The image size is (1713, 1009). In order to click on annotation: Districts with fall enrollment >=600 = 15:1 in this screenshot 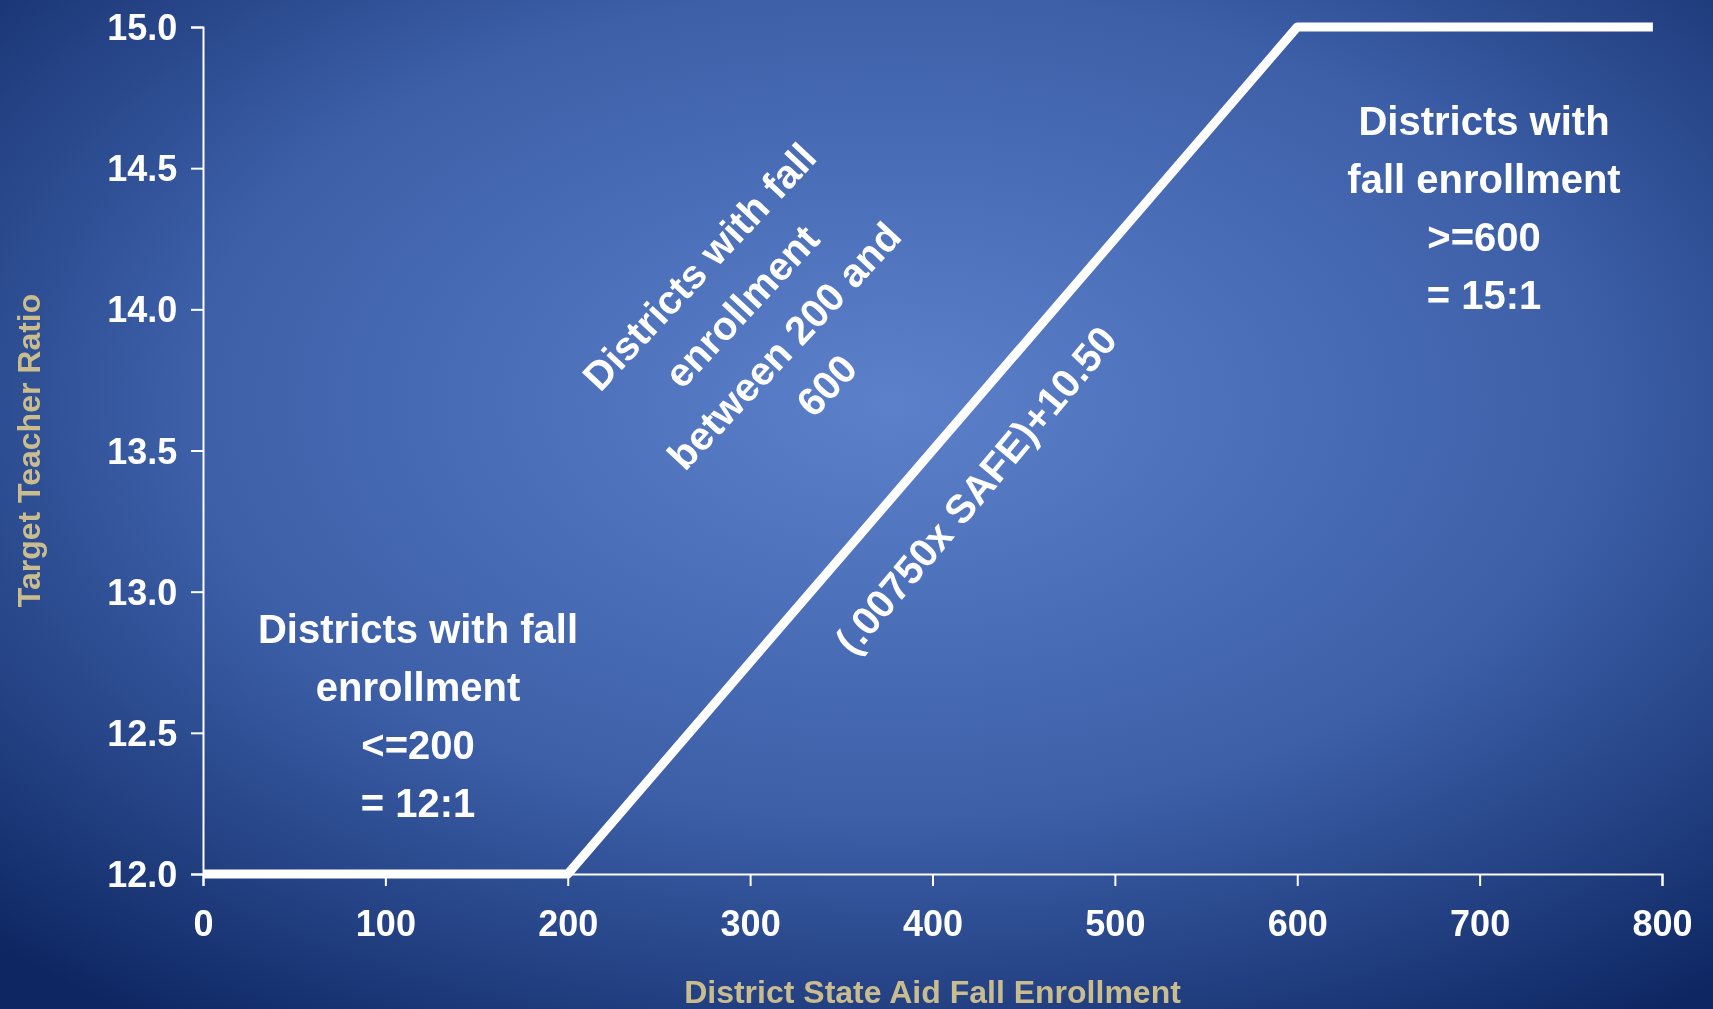, I will do `click(1484, 207)`.